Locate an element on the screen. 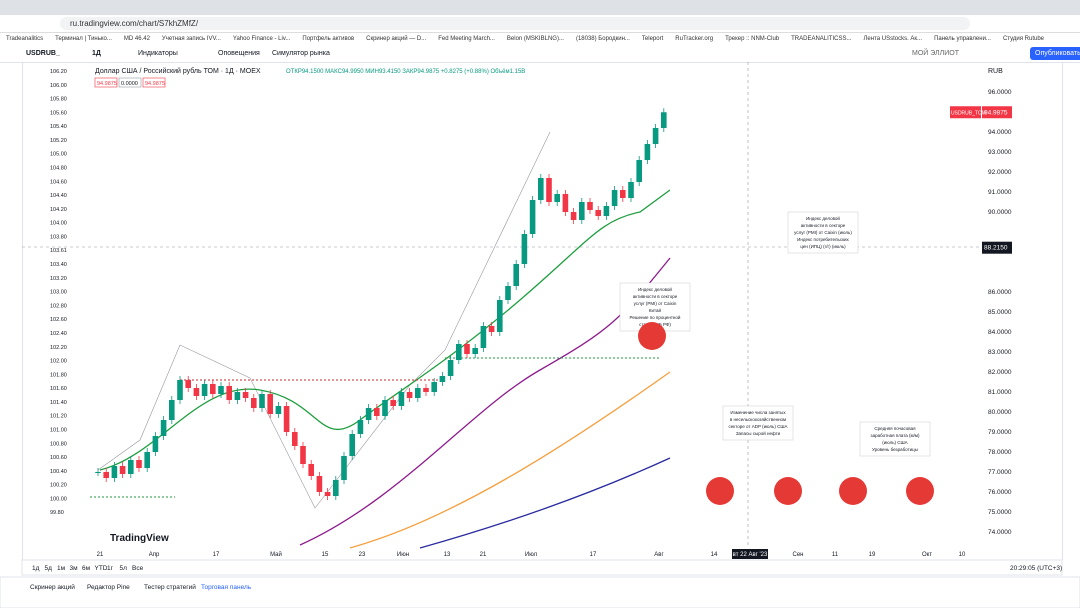  symbol-label: USDRUB_TOM is located at coordinates (968, 113).